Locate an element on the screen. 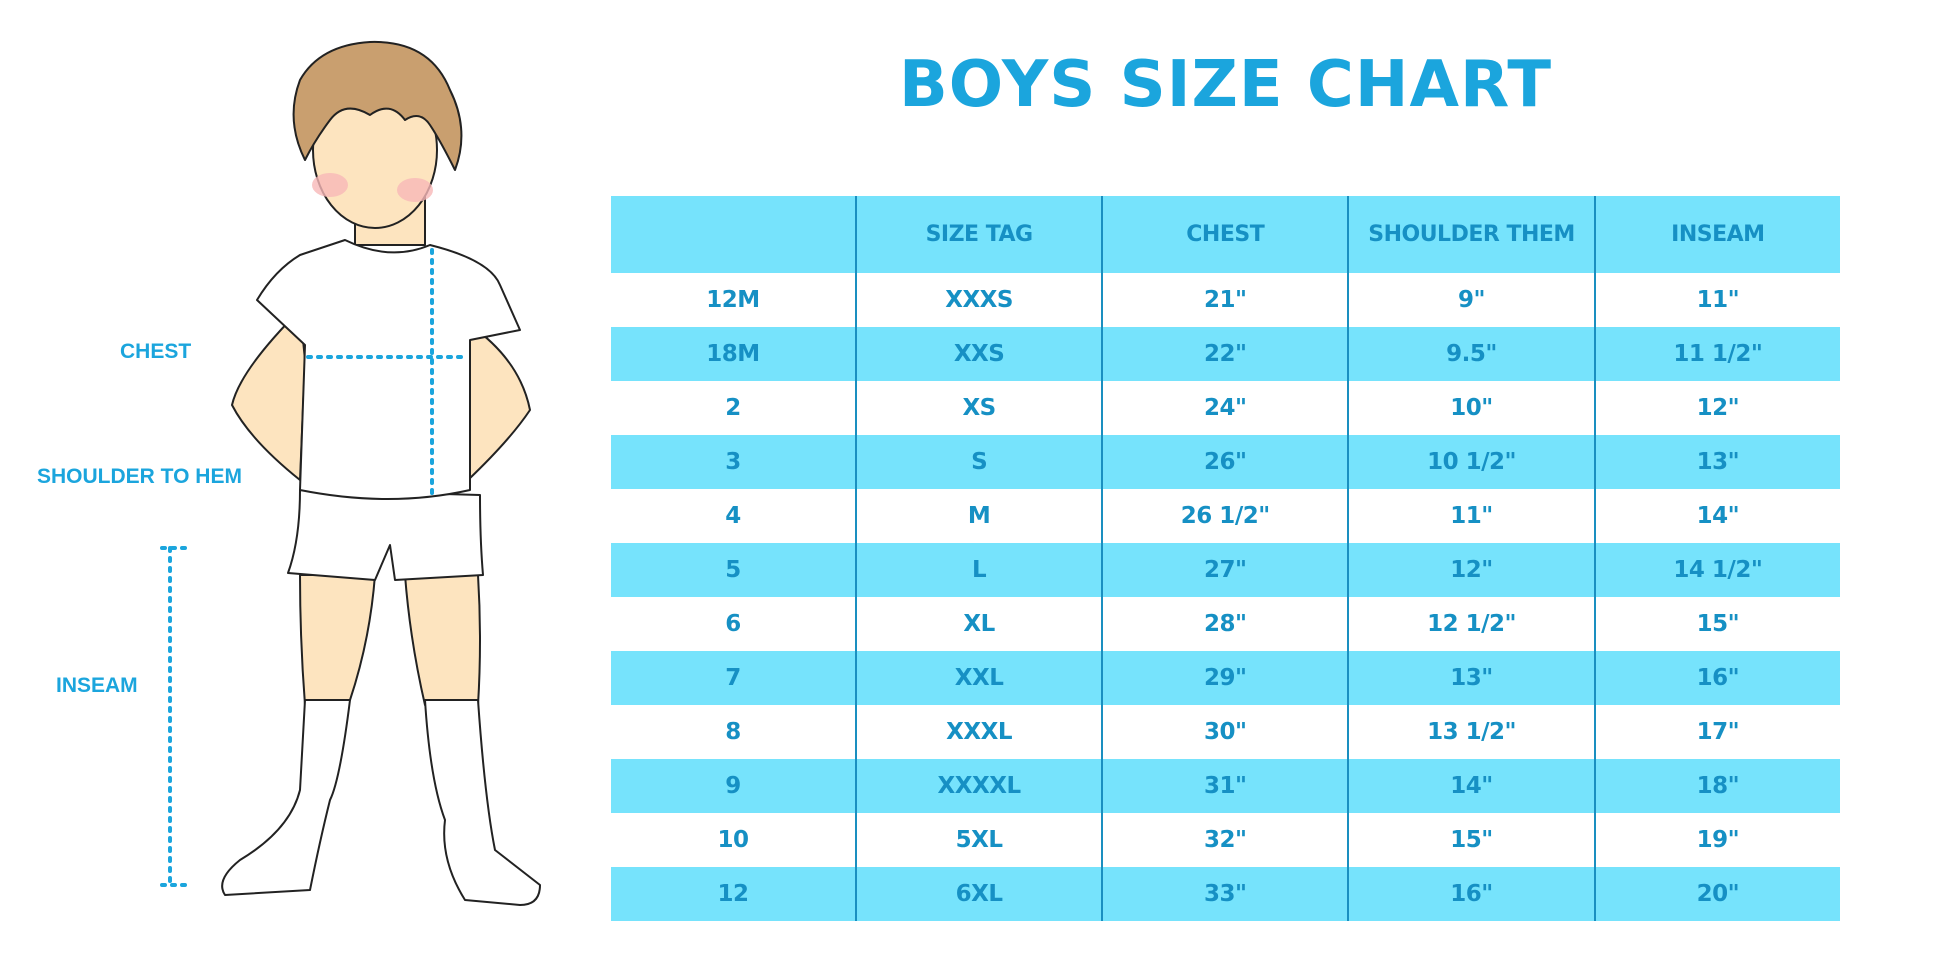  table-row: 7 XXL 29" 13" 16" is located at coordinates (1225, 678).